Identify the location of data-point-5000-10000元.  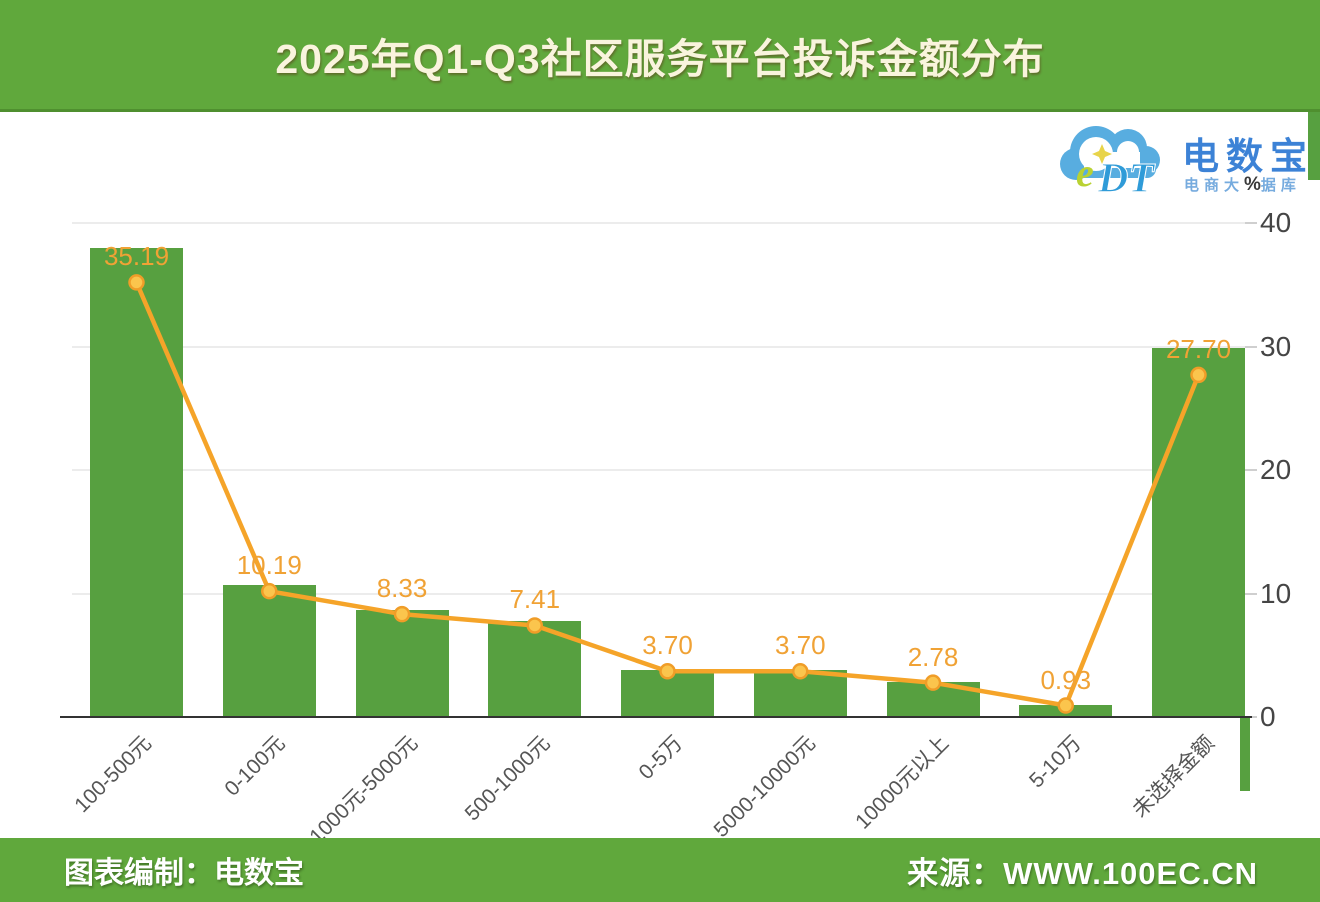
(800, 671).